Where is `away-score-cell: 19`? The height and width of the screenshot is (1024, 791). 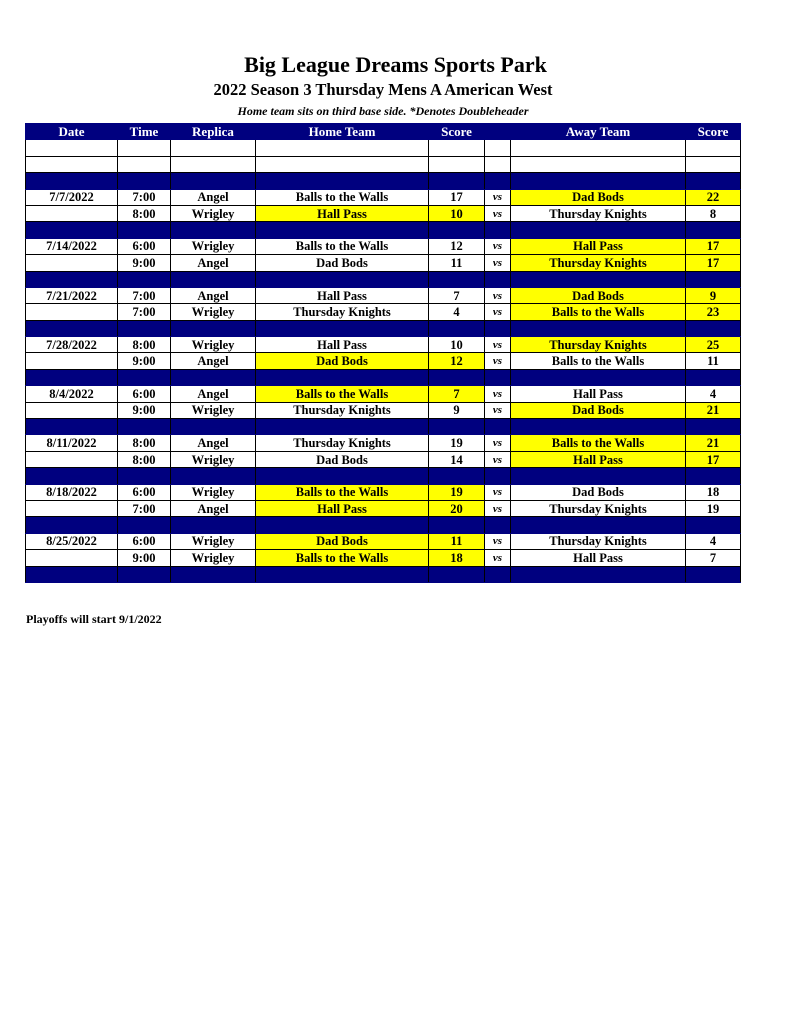 away-score-cell: 19 is located at coordinates (713, 508).